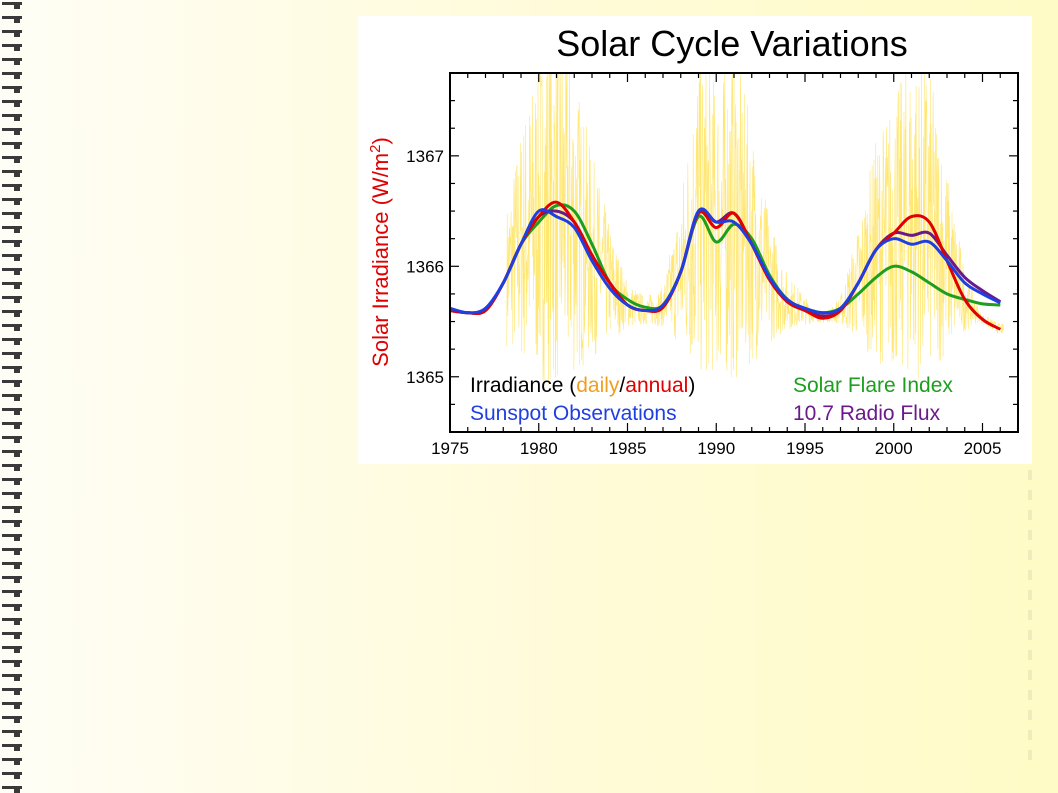 This screenshot has height=793, width=1058. Describe the element at coordinates (731, 43) in the screenshot. I see `chart-title: Solar Cycle Variations` at that location.